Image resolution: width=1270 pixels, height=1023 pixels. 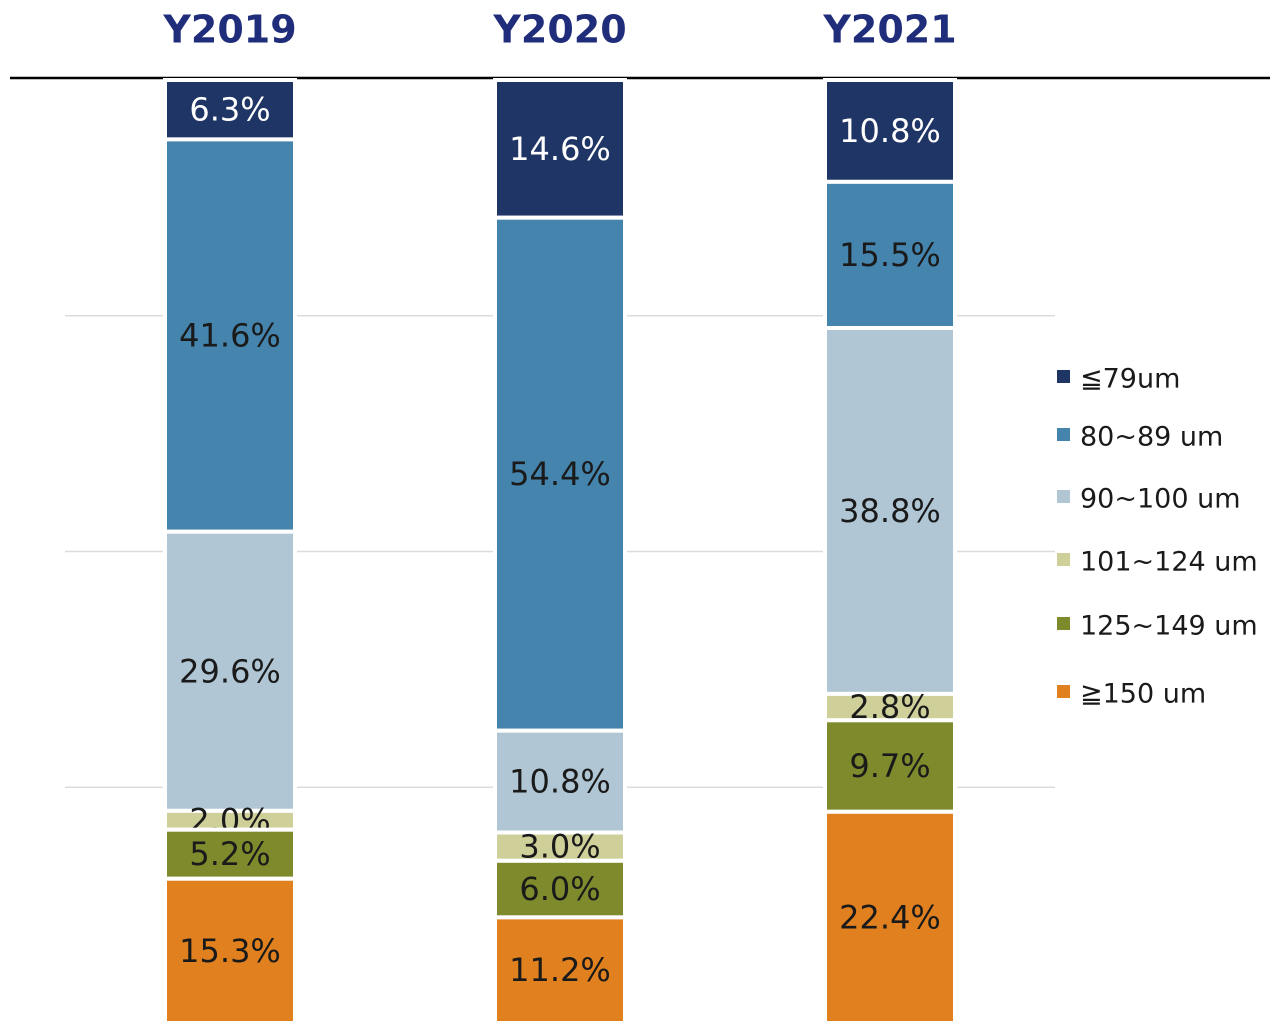 I want to click on data-label: 14.6%, so click(x=560, y=149).